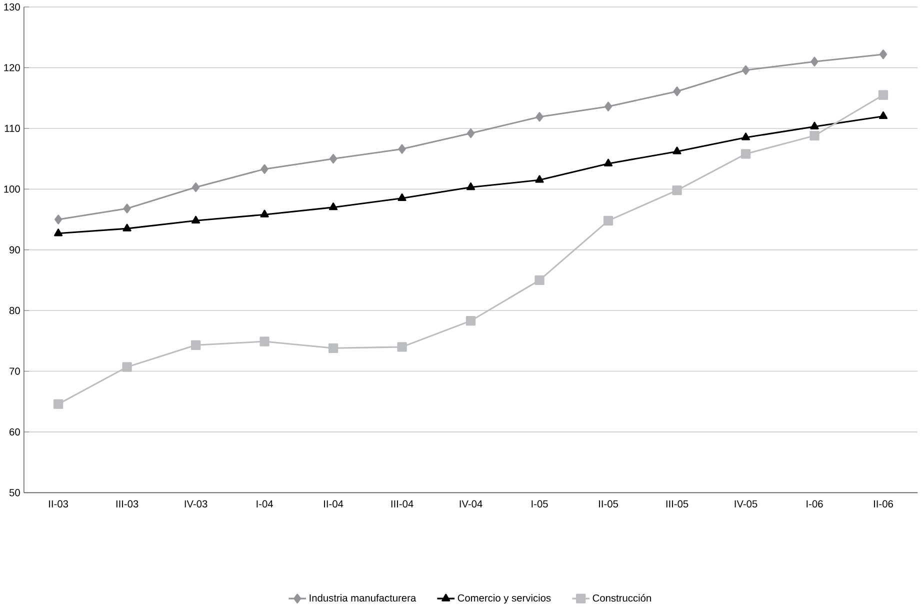  Describe the element at coordinates (334, 504) in the screenshot. I see `x-tick-label: II-04` at that location.